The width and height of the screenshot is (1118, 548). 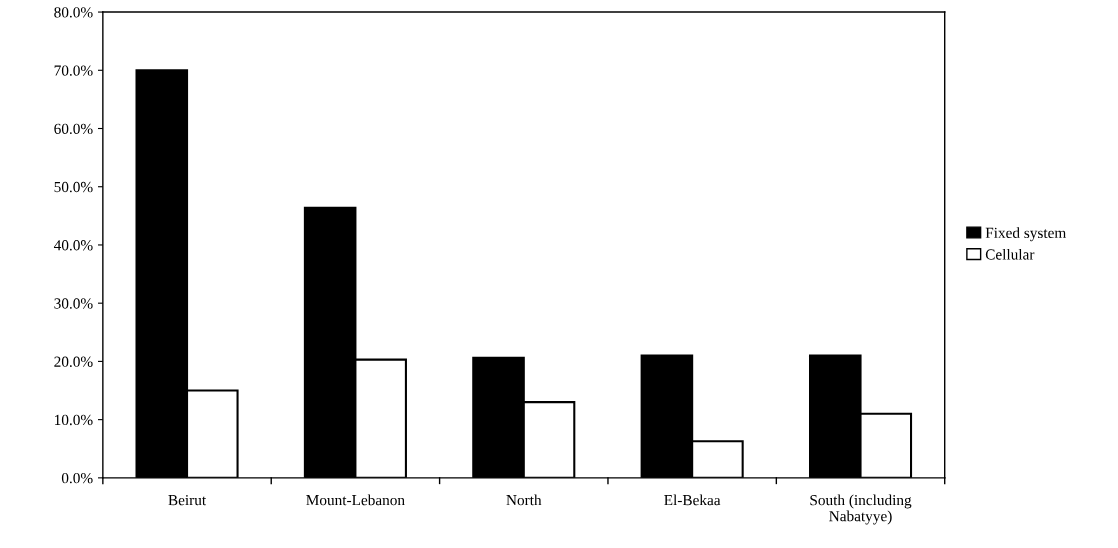 What do you see at coordinates (1010, 254) in the screenshot?
I see `legend-label: Cellular` at bounding box center [1010, 254].